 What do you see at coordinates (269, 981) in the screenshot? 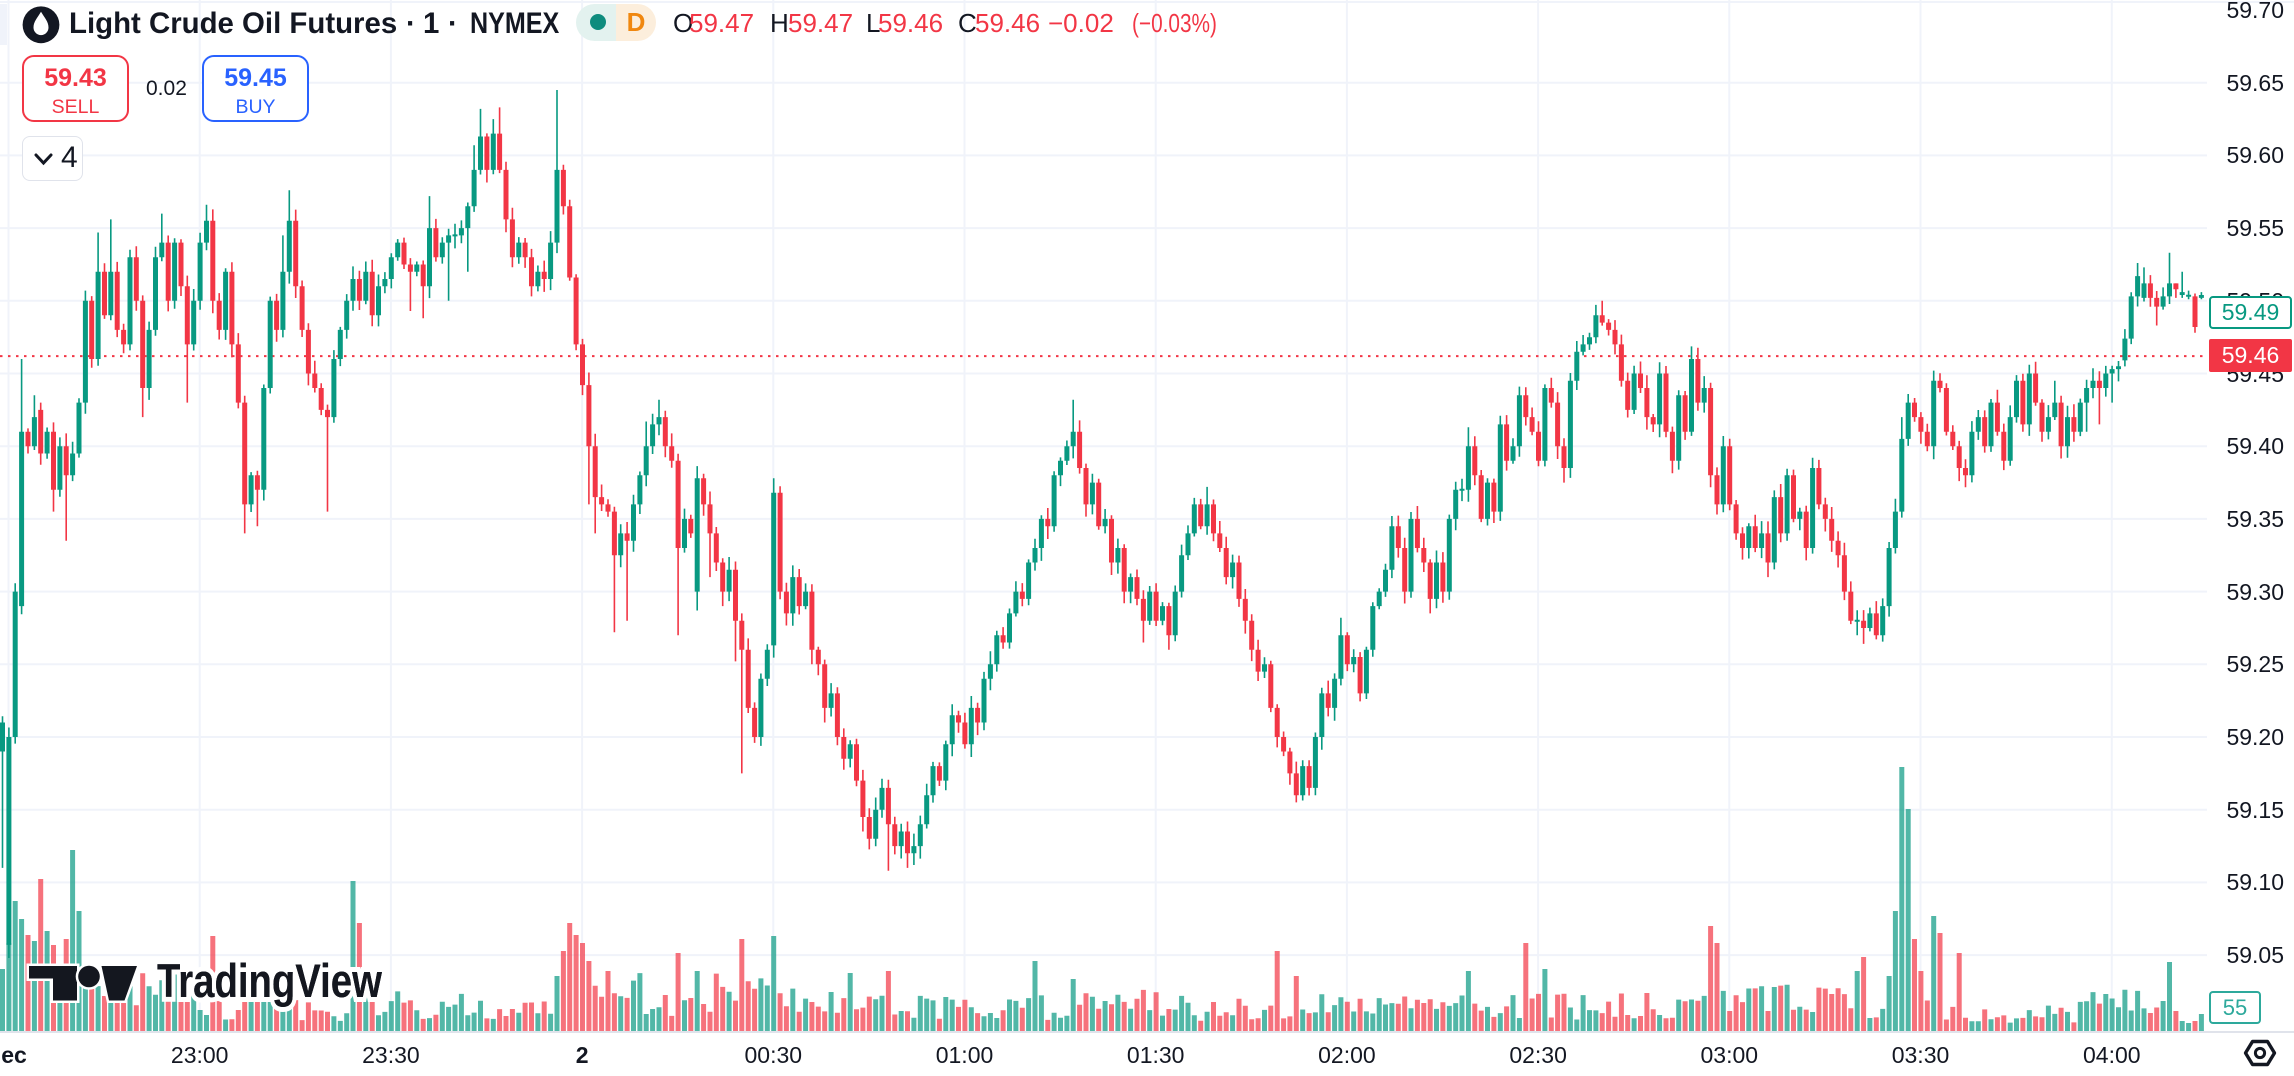
I see `svg-text: TradingView` at bounding box center [269, 981].